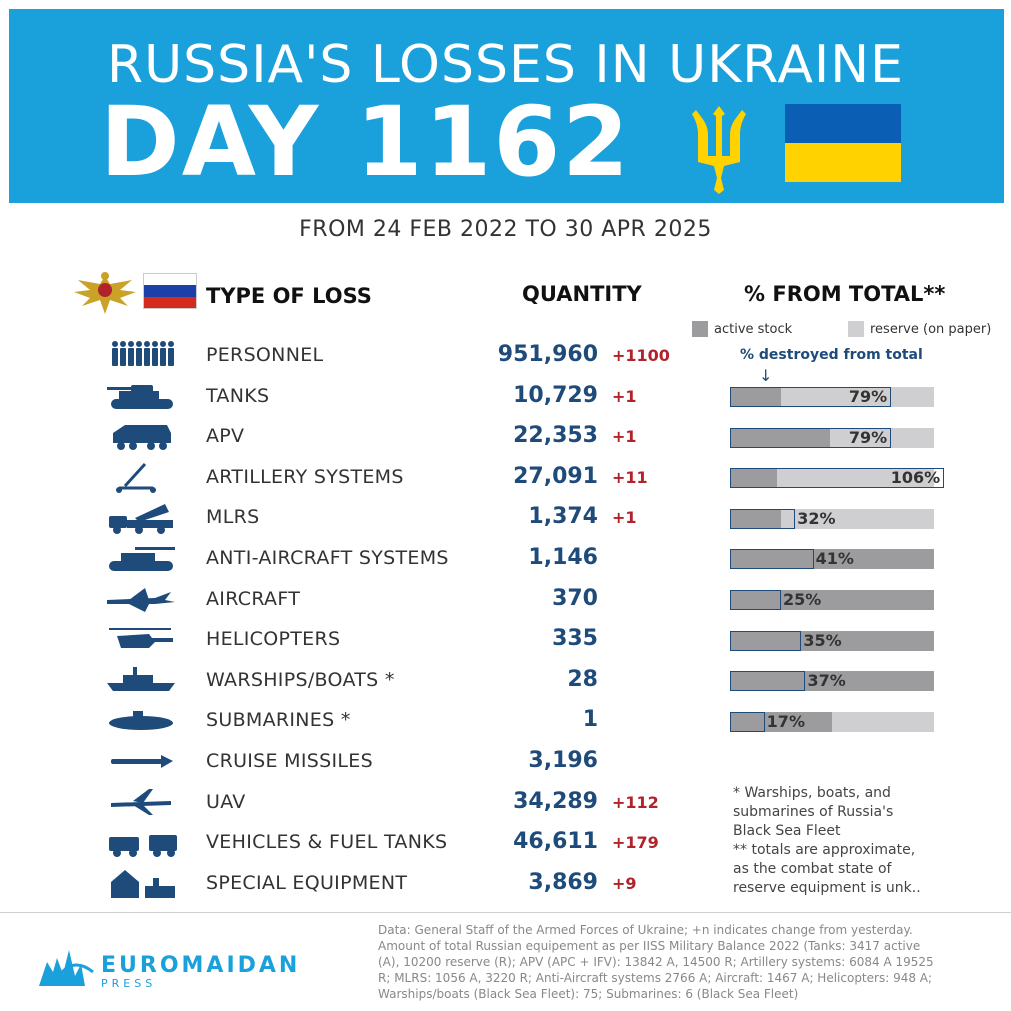 The width and height of the screenshot is (1011, 1011). What do you see at coordinates (635, 802) in the screenshot?
I see `row-change: +112` at bounding box center [635, 802].